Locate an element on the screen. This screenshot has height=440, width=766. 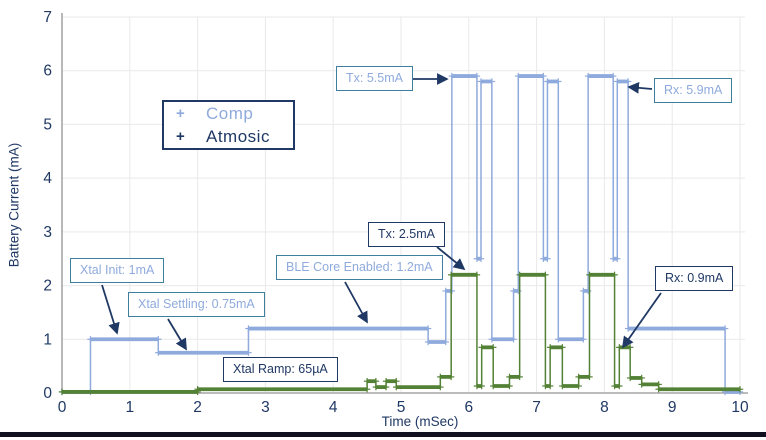
annotation-xtal-settling: Xtal Settling: 0.75mA is located at coordinates (196, 304).